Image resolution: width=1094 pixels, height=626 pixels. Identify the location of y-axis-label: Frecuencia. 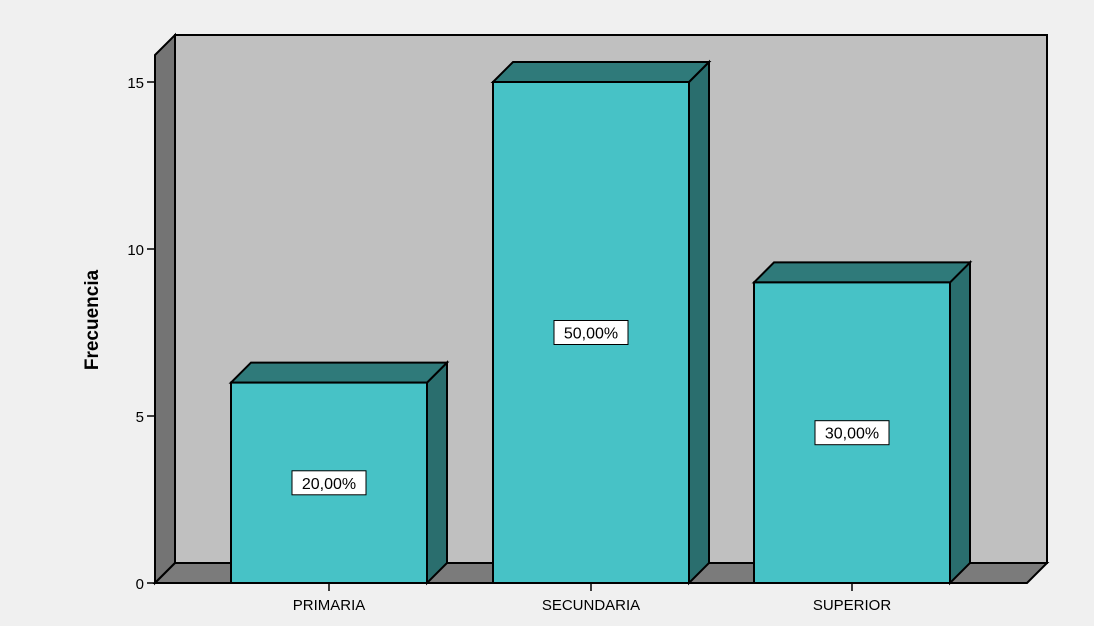
(92, 319).